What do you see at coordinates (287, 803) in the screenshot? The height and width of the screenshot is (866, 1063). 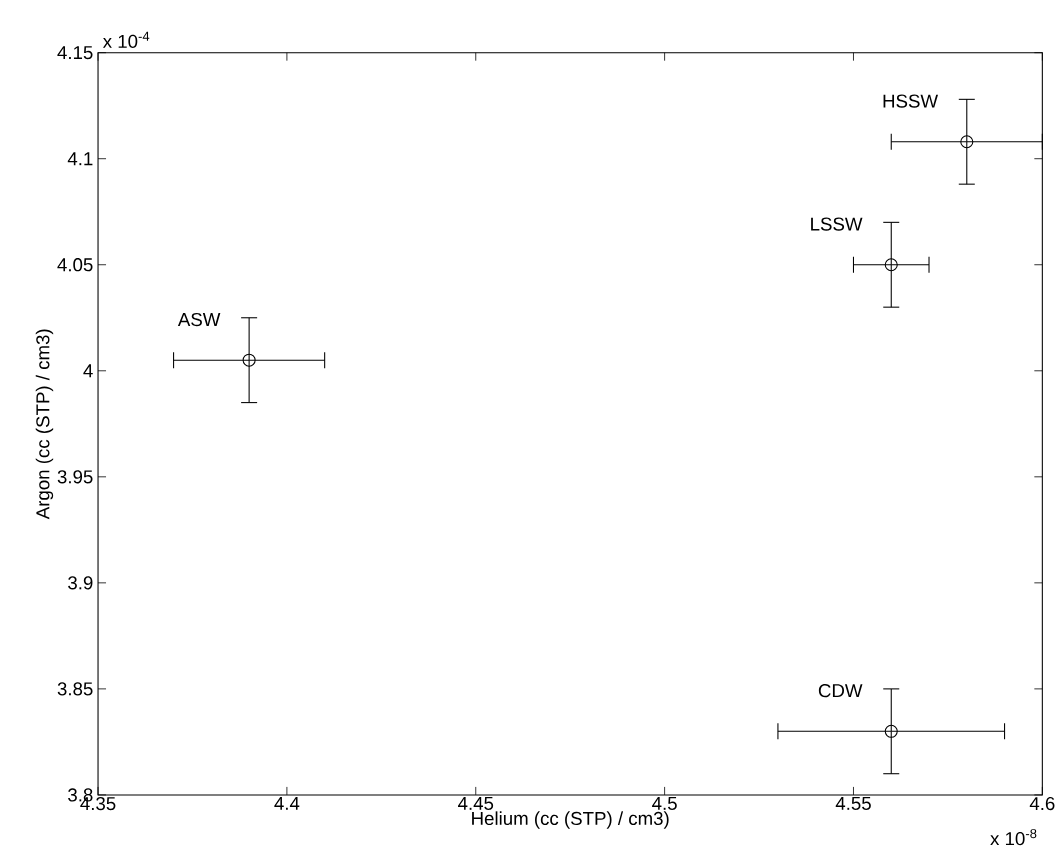 I see `x-tick-label: 4.4` at bounding box center [287, 803].